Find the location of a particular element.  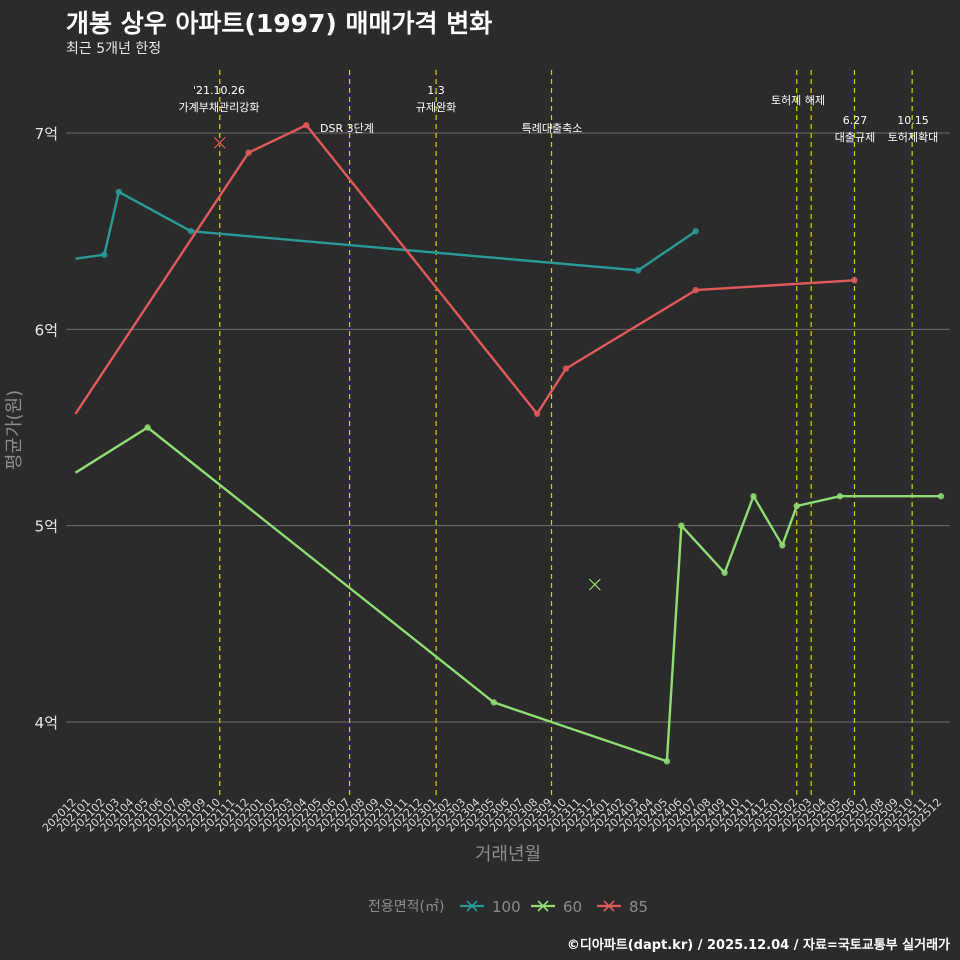

event-label: 규제완화 is located at coordinates (436, 107).